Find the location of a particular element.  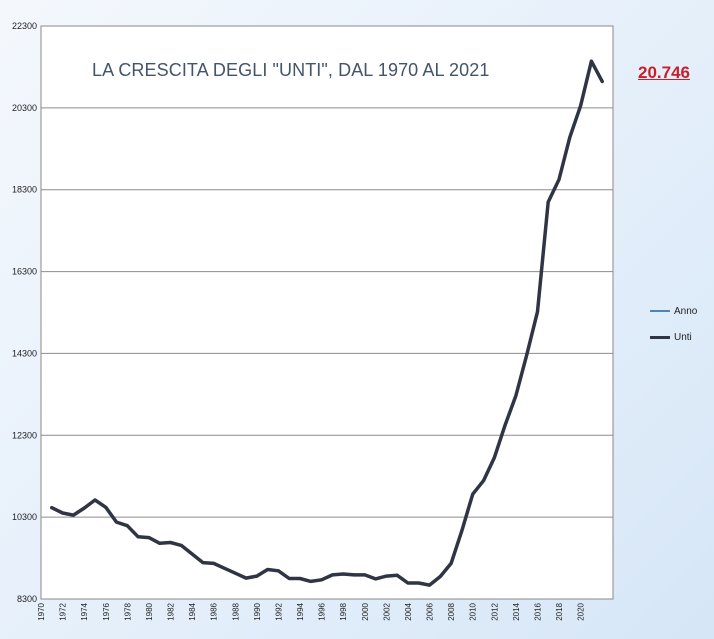

x-tick-label: 2008 is located at coordinates (451, 611).